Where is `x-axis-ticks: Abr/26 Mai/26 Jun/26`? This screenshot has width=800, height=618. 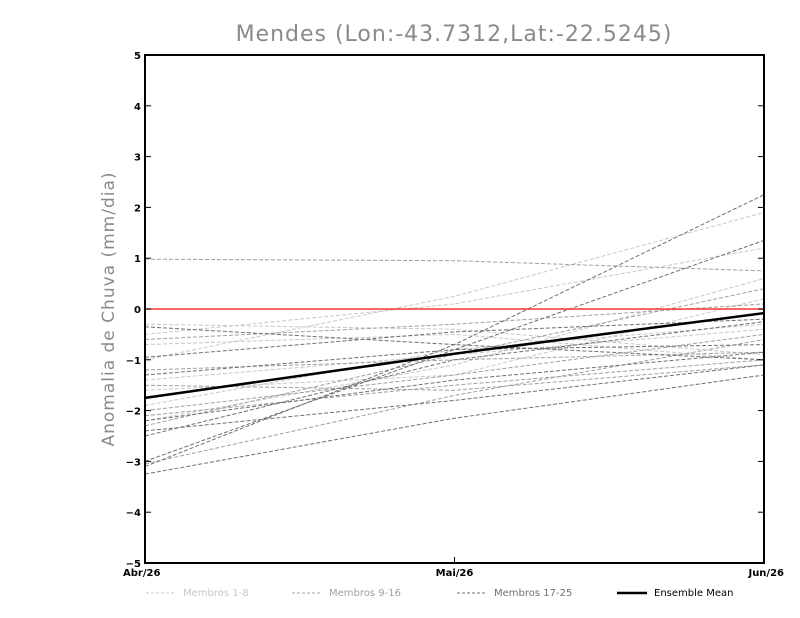 x-axis-ticks: Abr/26 Mai/26 Jun/26 is located at coordinates (453, 568).